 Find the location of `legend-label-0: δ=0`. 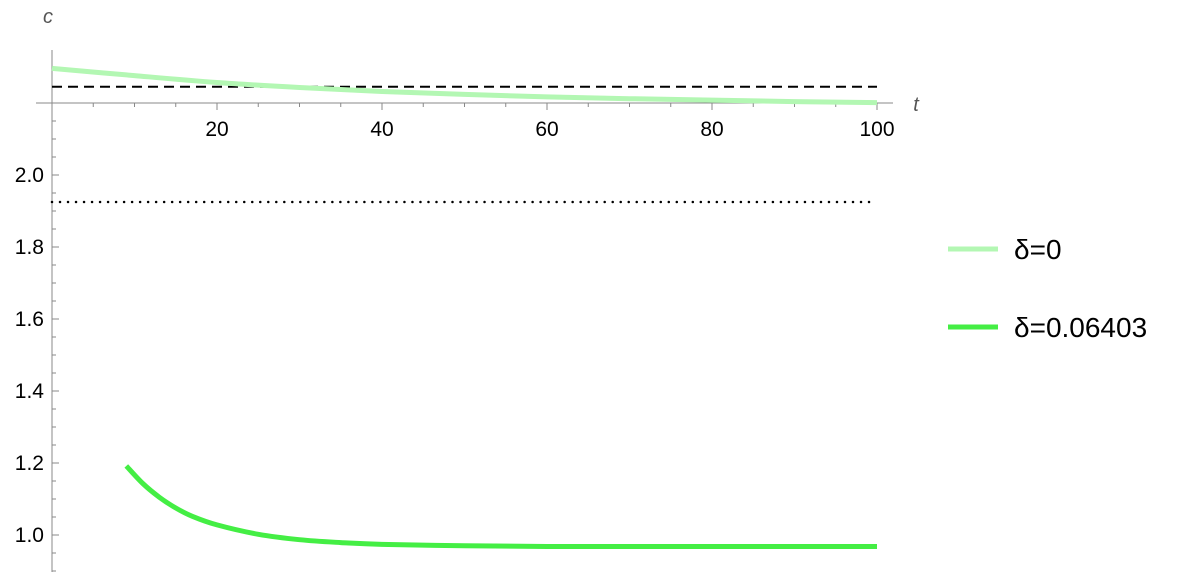

legend-label-0: δ=0 is located at coordinates (1038, 249).